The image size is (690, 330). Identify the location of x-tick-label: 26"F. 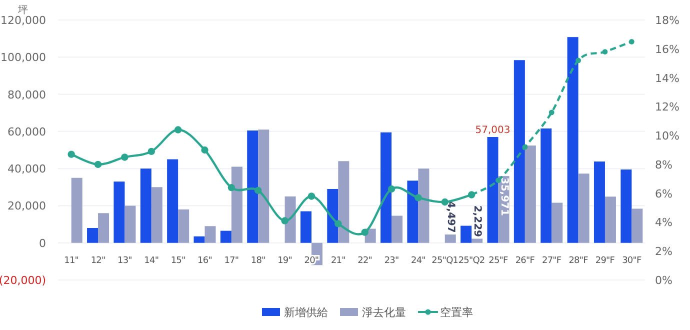
(525, 261).